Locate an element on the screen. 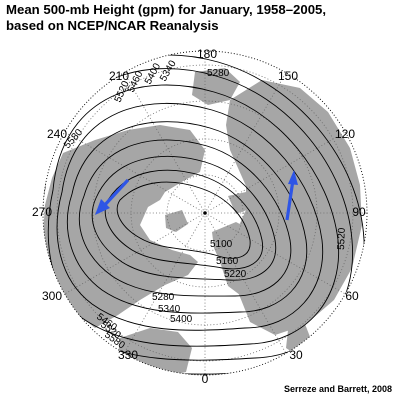 Image resolution: width=400 pixels, height=400 pixels. contour-label-5280-north: 5280 is located at coordinates (218, 73).